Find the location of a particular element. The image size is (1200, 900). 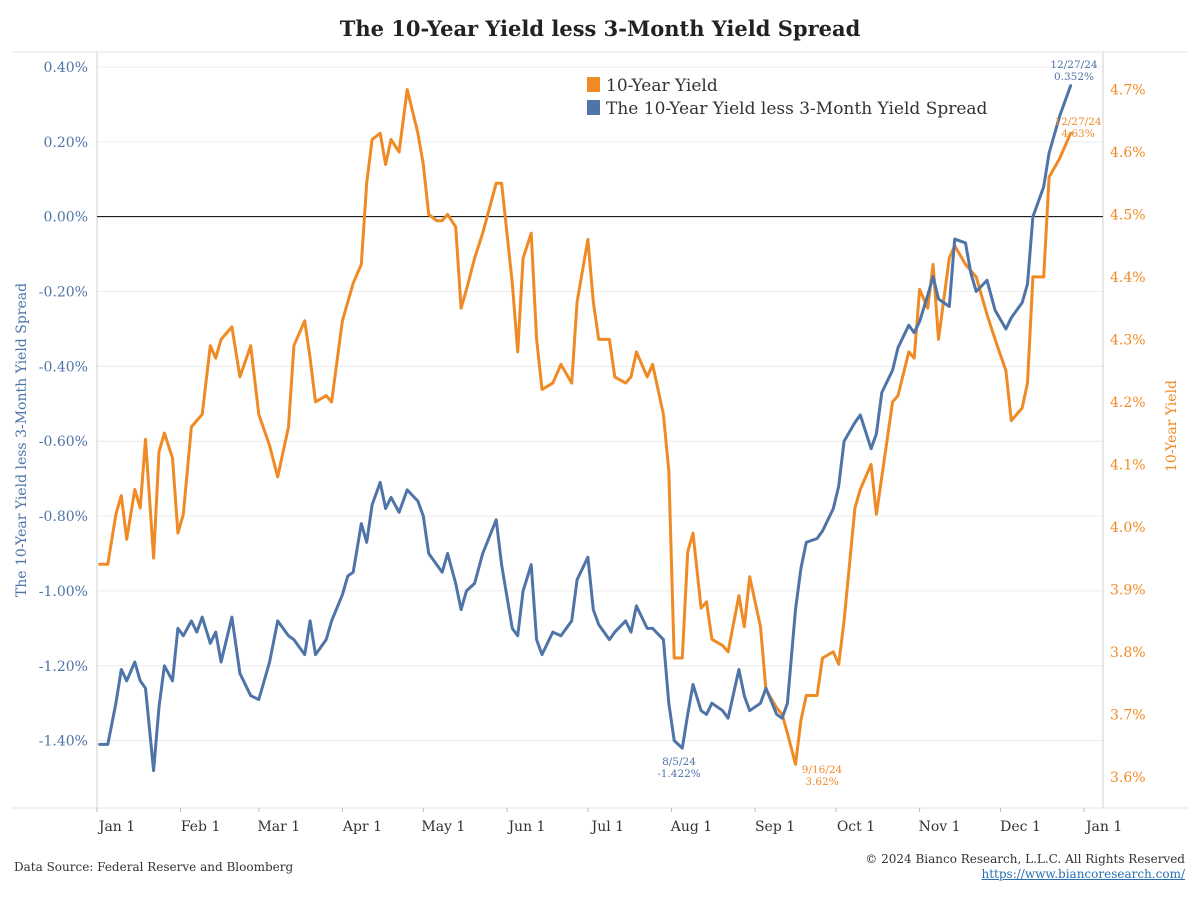

x-tick-label: Nov 1 is located at coordinates (940, 827).